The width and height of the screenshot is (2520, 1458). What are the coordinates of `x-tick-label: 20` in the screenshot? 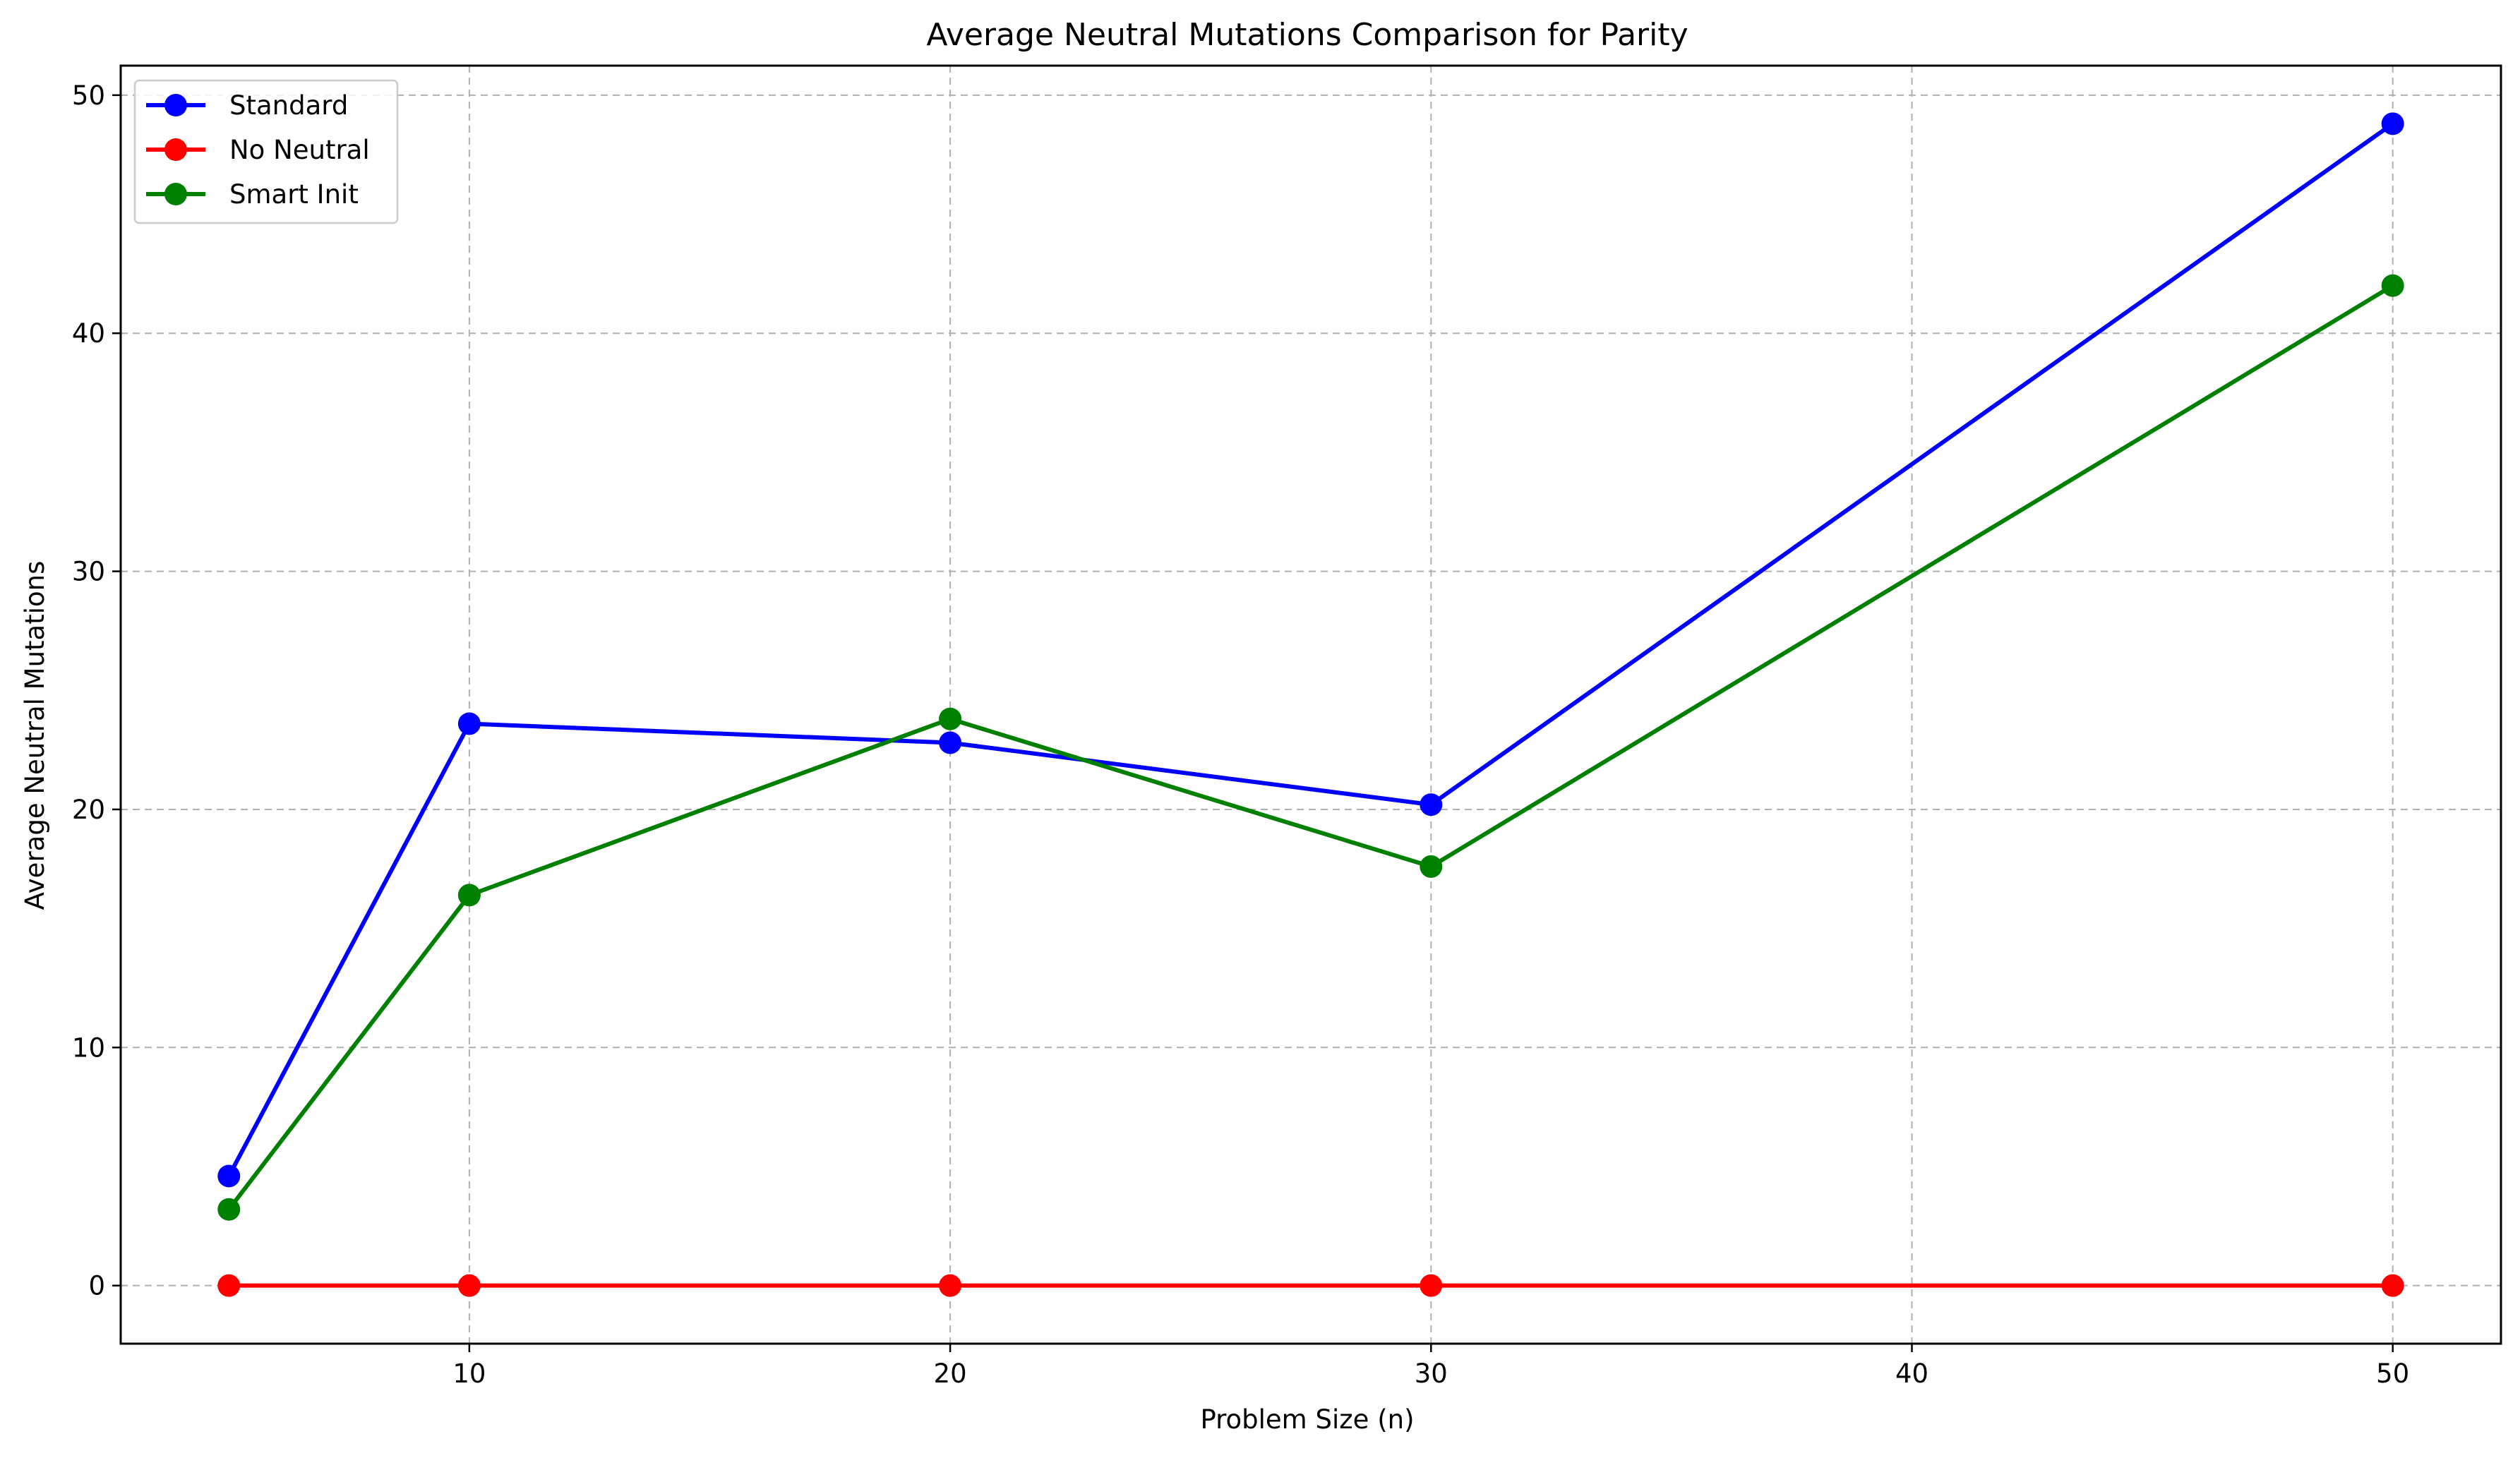 It's located at (951, 1373).